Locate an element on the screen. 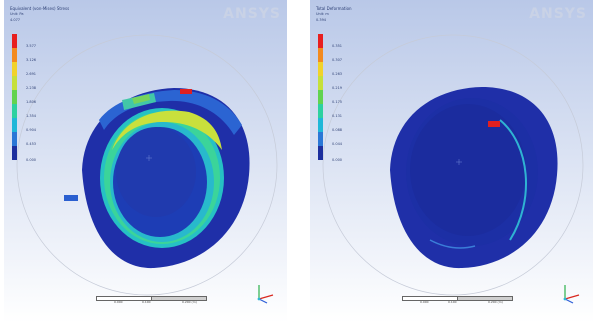 The image size is (596, 323). legend-label: 0.307 is located at coordinates (337, 60).